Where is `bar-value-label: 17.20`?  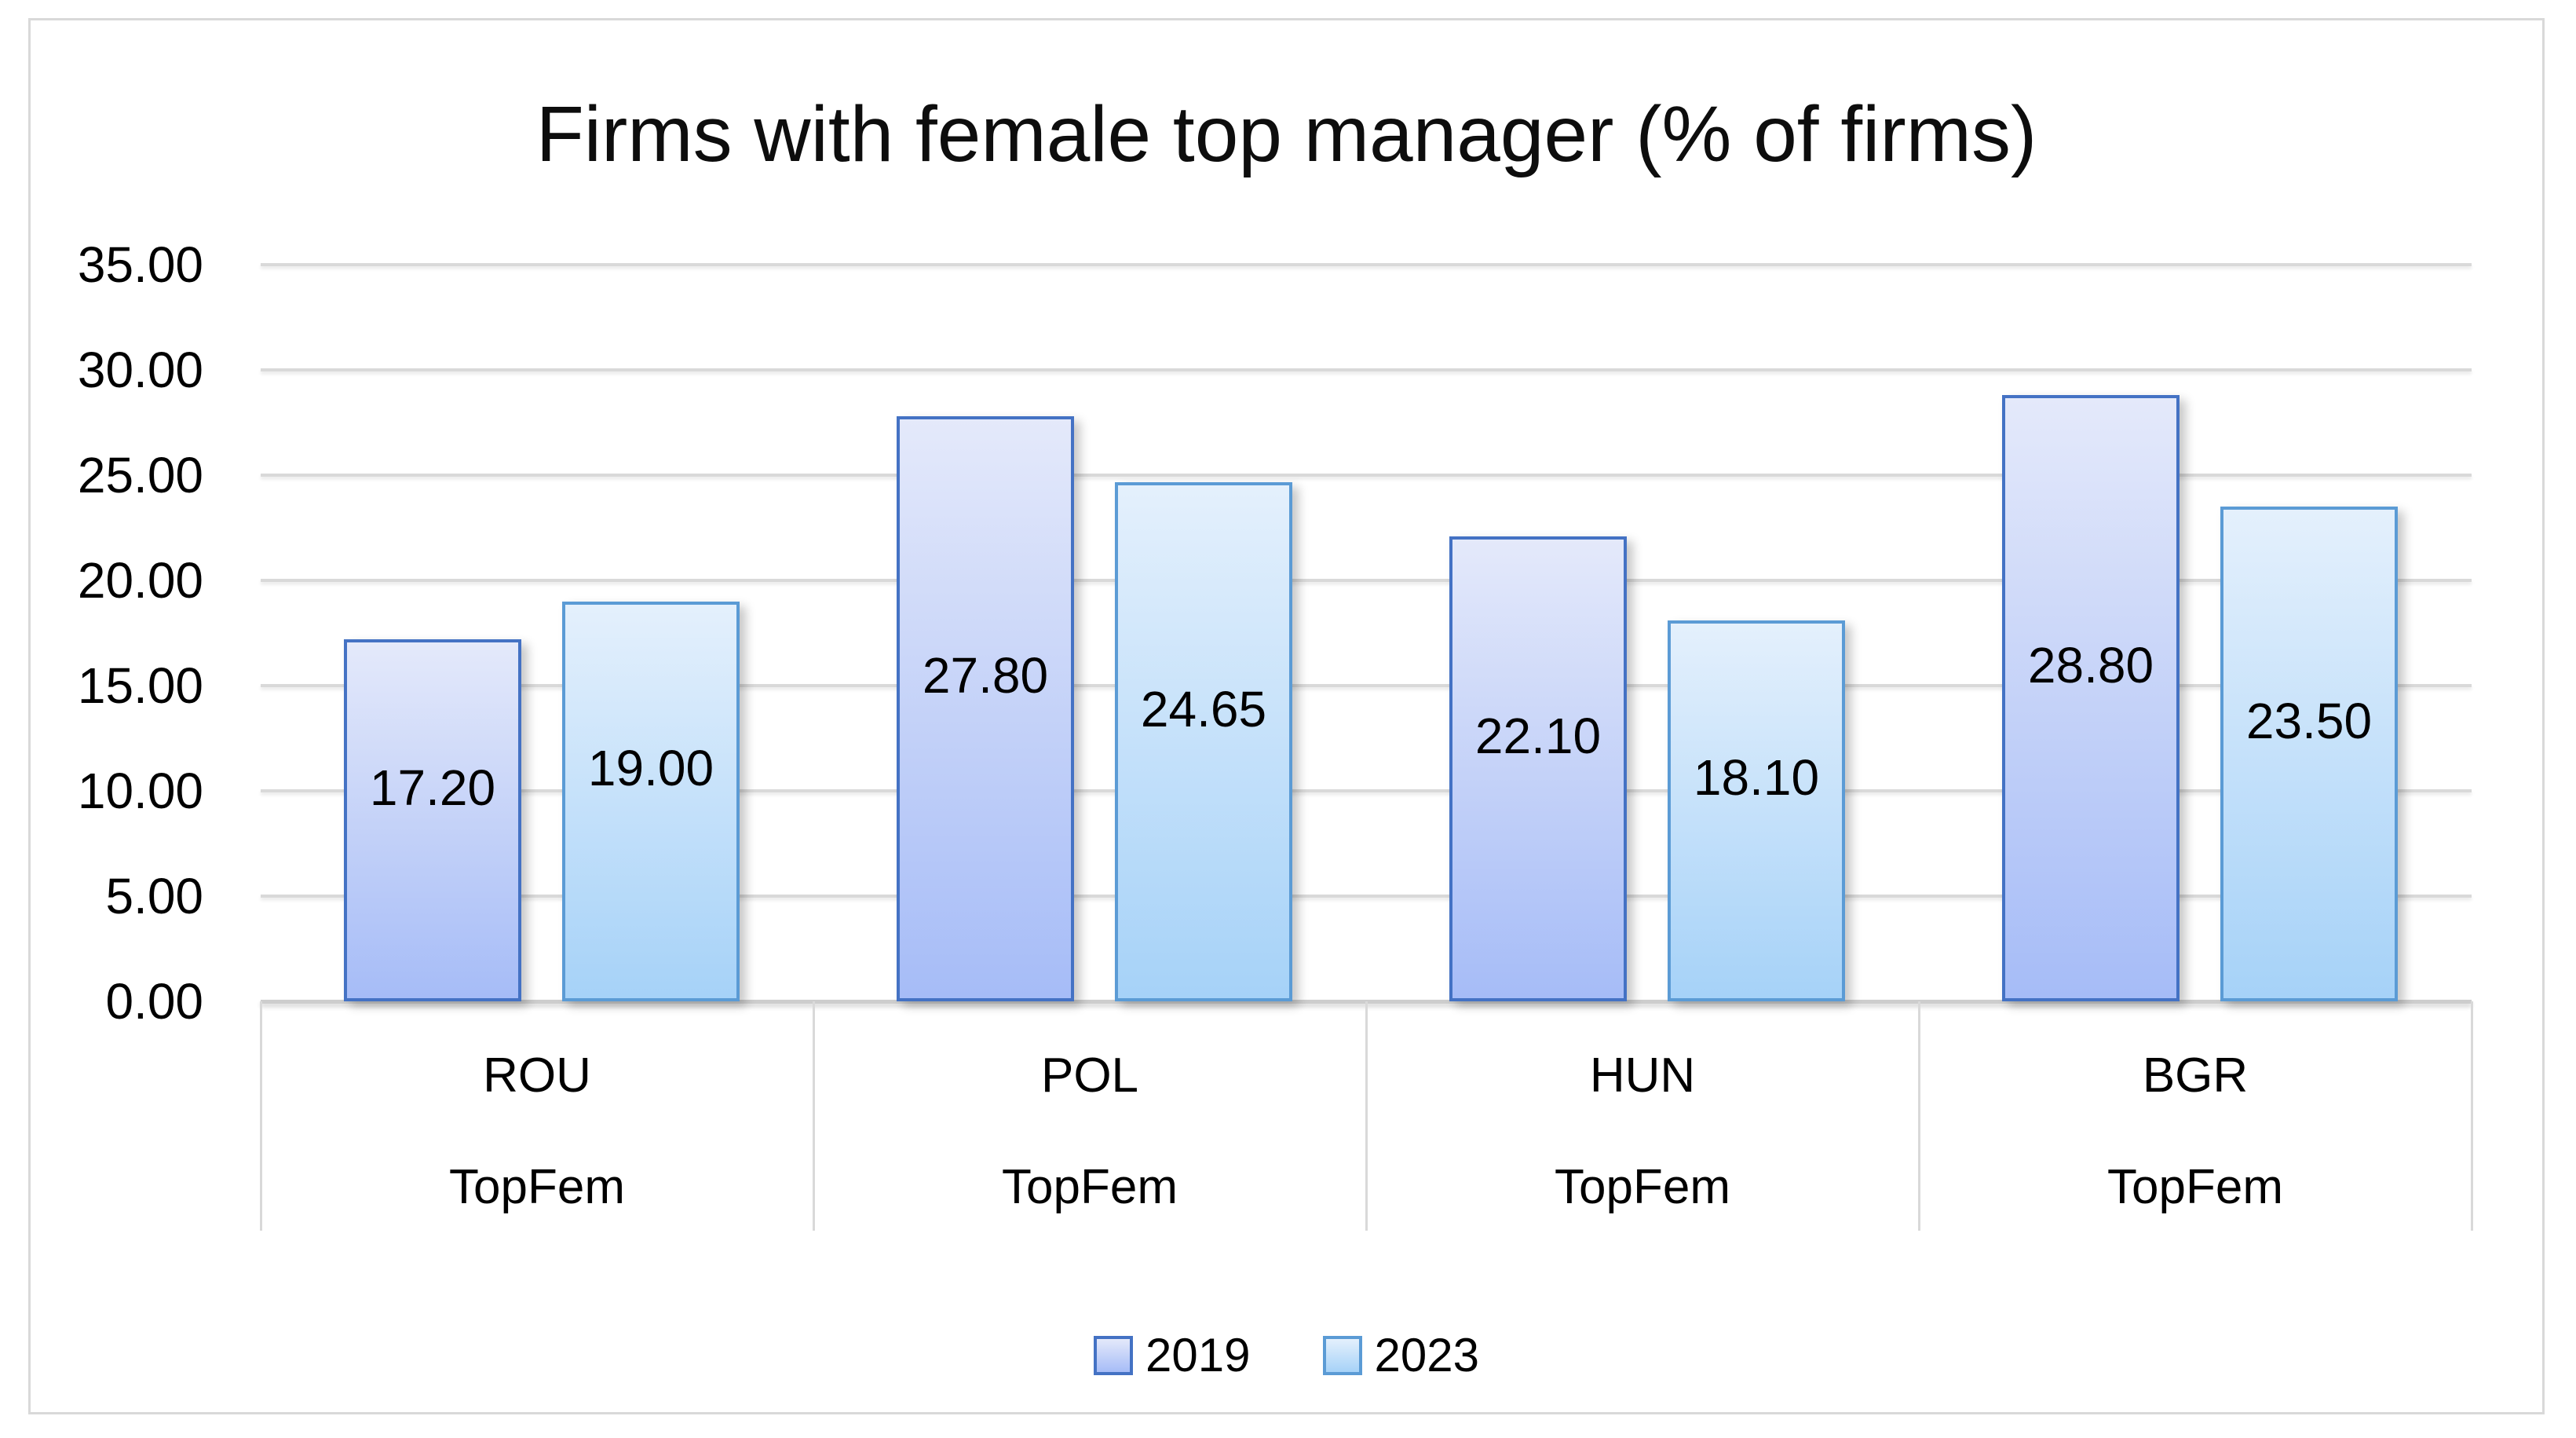
bar-value-label: 17.20 is located at coordinates (432, 787).